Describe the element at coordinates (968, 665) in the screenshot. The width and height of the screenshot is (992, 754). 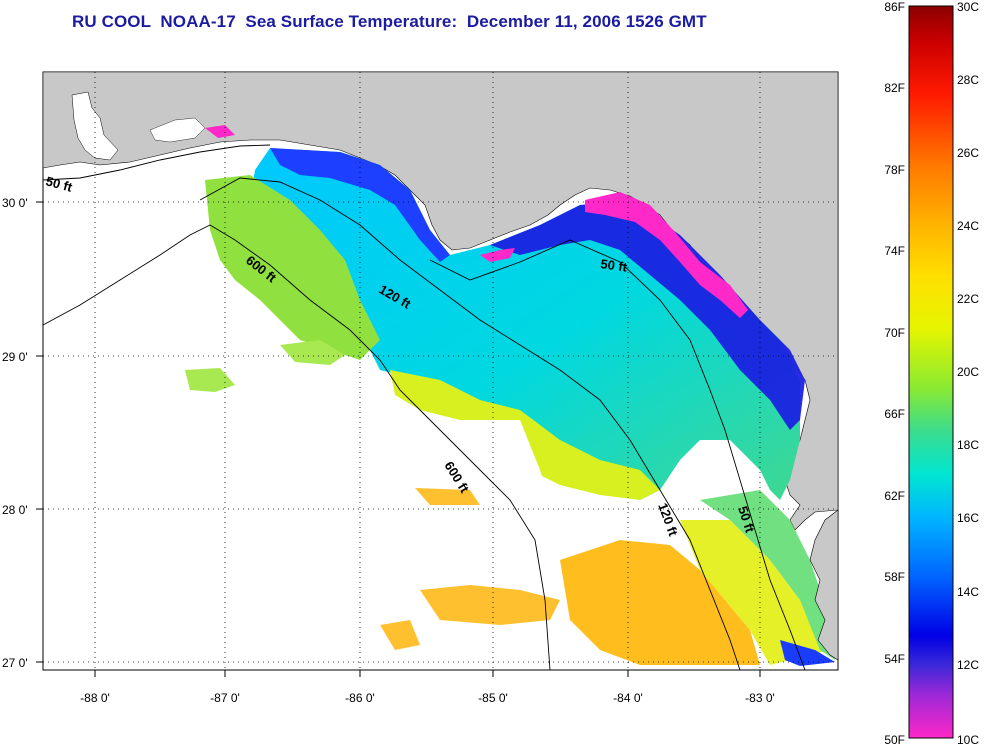
I see `cb-c-12: 12C` at that location.